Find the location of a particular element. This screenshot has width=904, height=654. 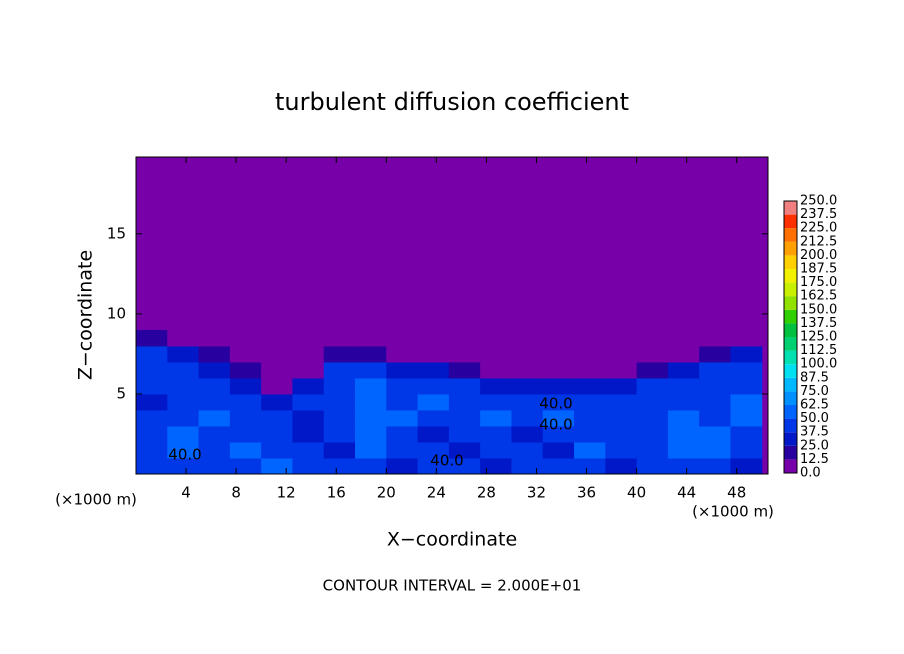

colorbar-label: 212.5 is located at coordinates (818, 241).